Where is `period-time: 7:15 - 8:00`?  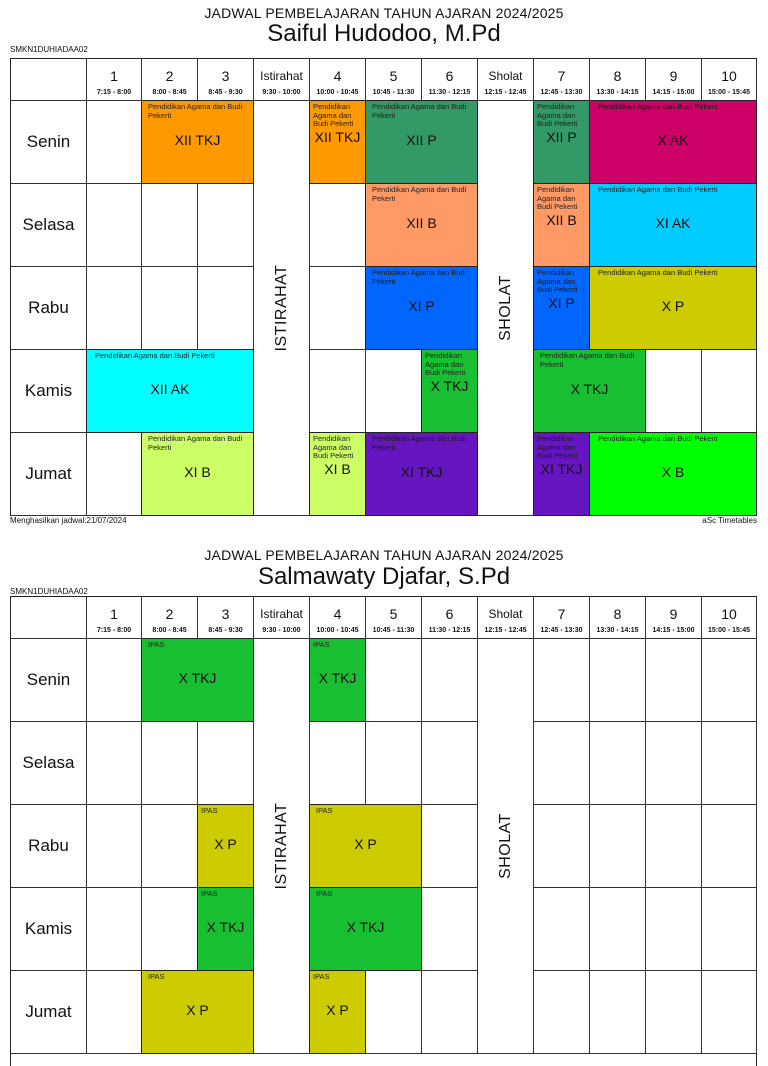 period-time: 7:15 - 8:00 is located at coordinates (114, 630).